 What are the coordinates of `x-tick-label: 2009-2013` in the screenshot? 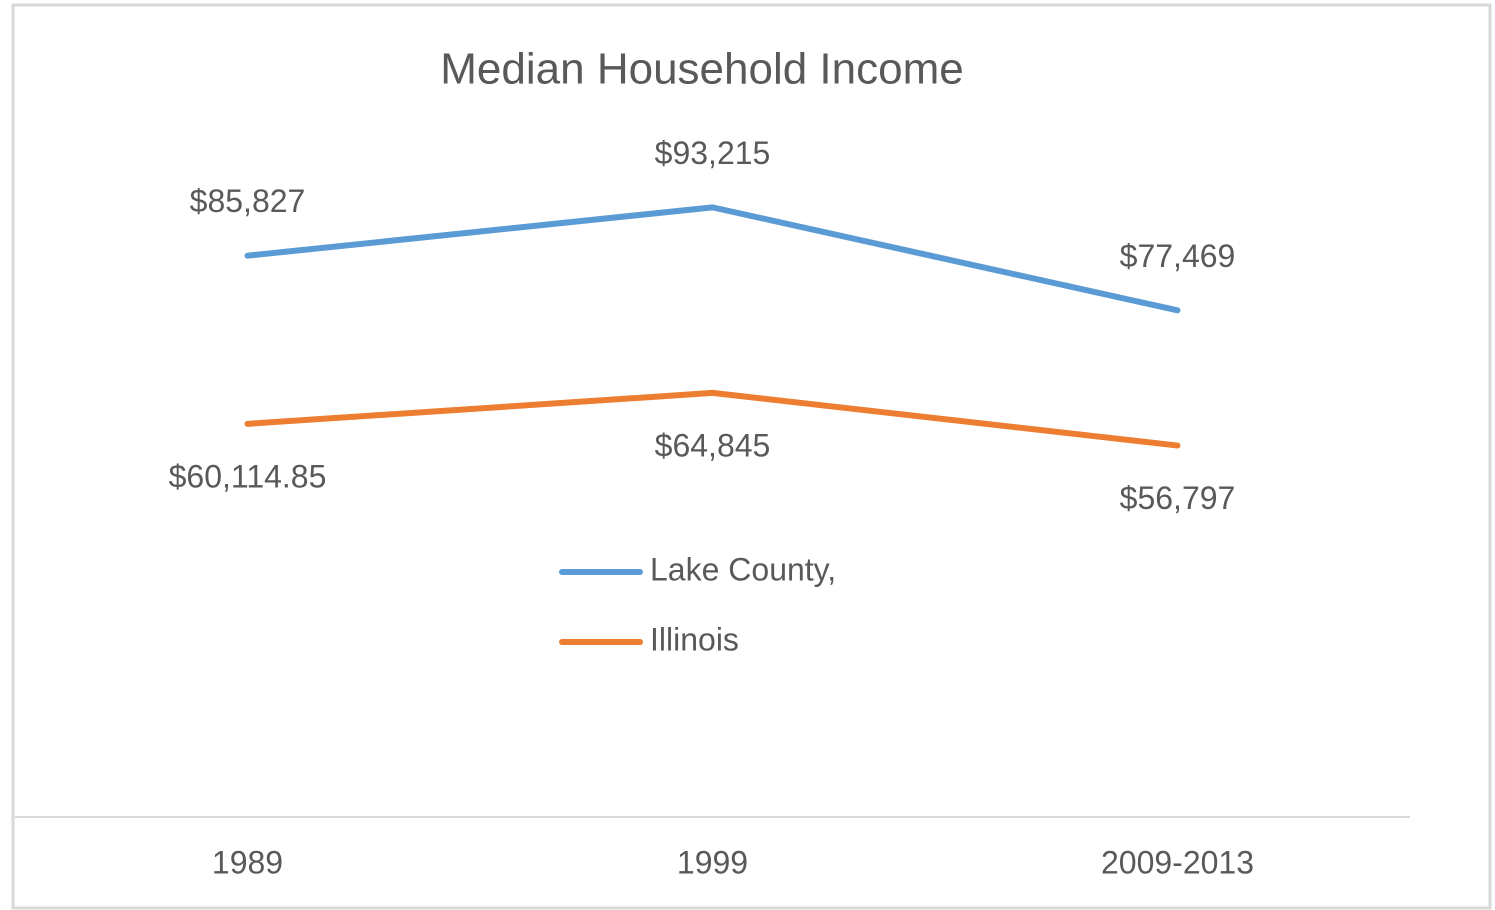 It's located at (1177, 862).